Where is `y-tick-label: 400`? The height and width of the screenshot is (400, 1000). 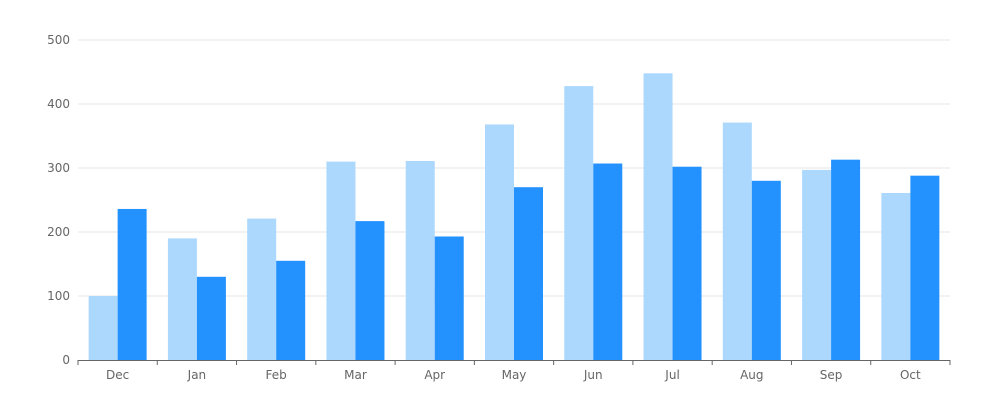
y-tick-label: 400 is located at coordinates (58, 104).